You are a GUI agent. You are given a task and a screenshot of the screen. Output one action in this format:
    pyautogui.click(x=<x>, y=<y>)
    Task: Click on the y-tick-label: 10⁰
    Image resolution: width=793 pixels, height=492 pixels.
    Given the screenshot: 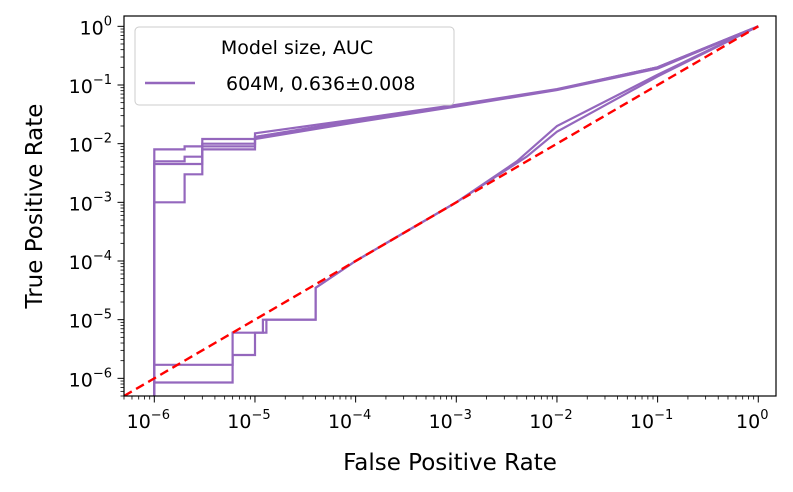 What is the action you would take?
    pyautogui.click(x=96, y=26)
    